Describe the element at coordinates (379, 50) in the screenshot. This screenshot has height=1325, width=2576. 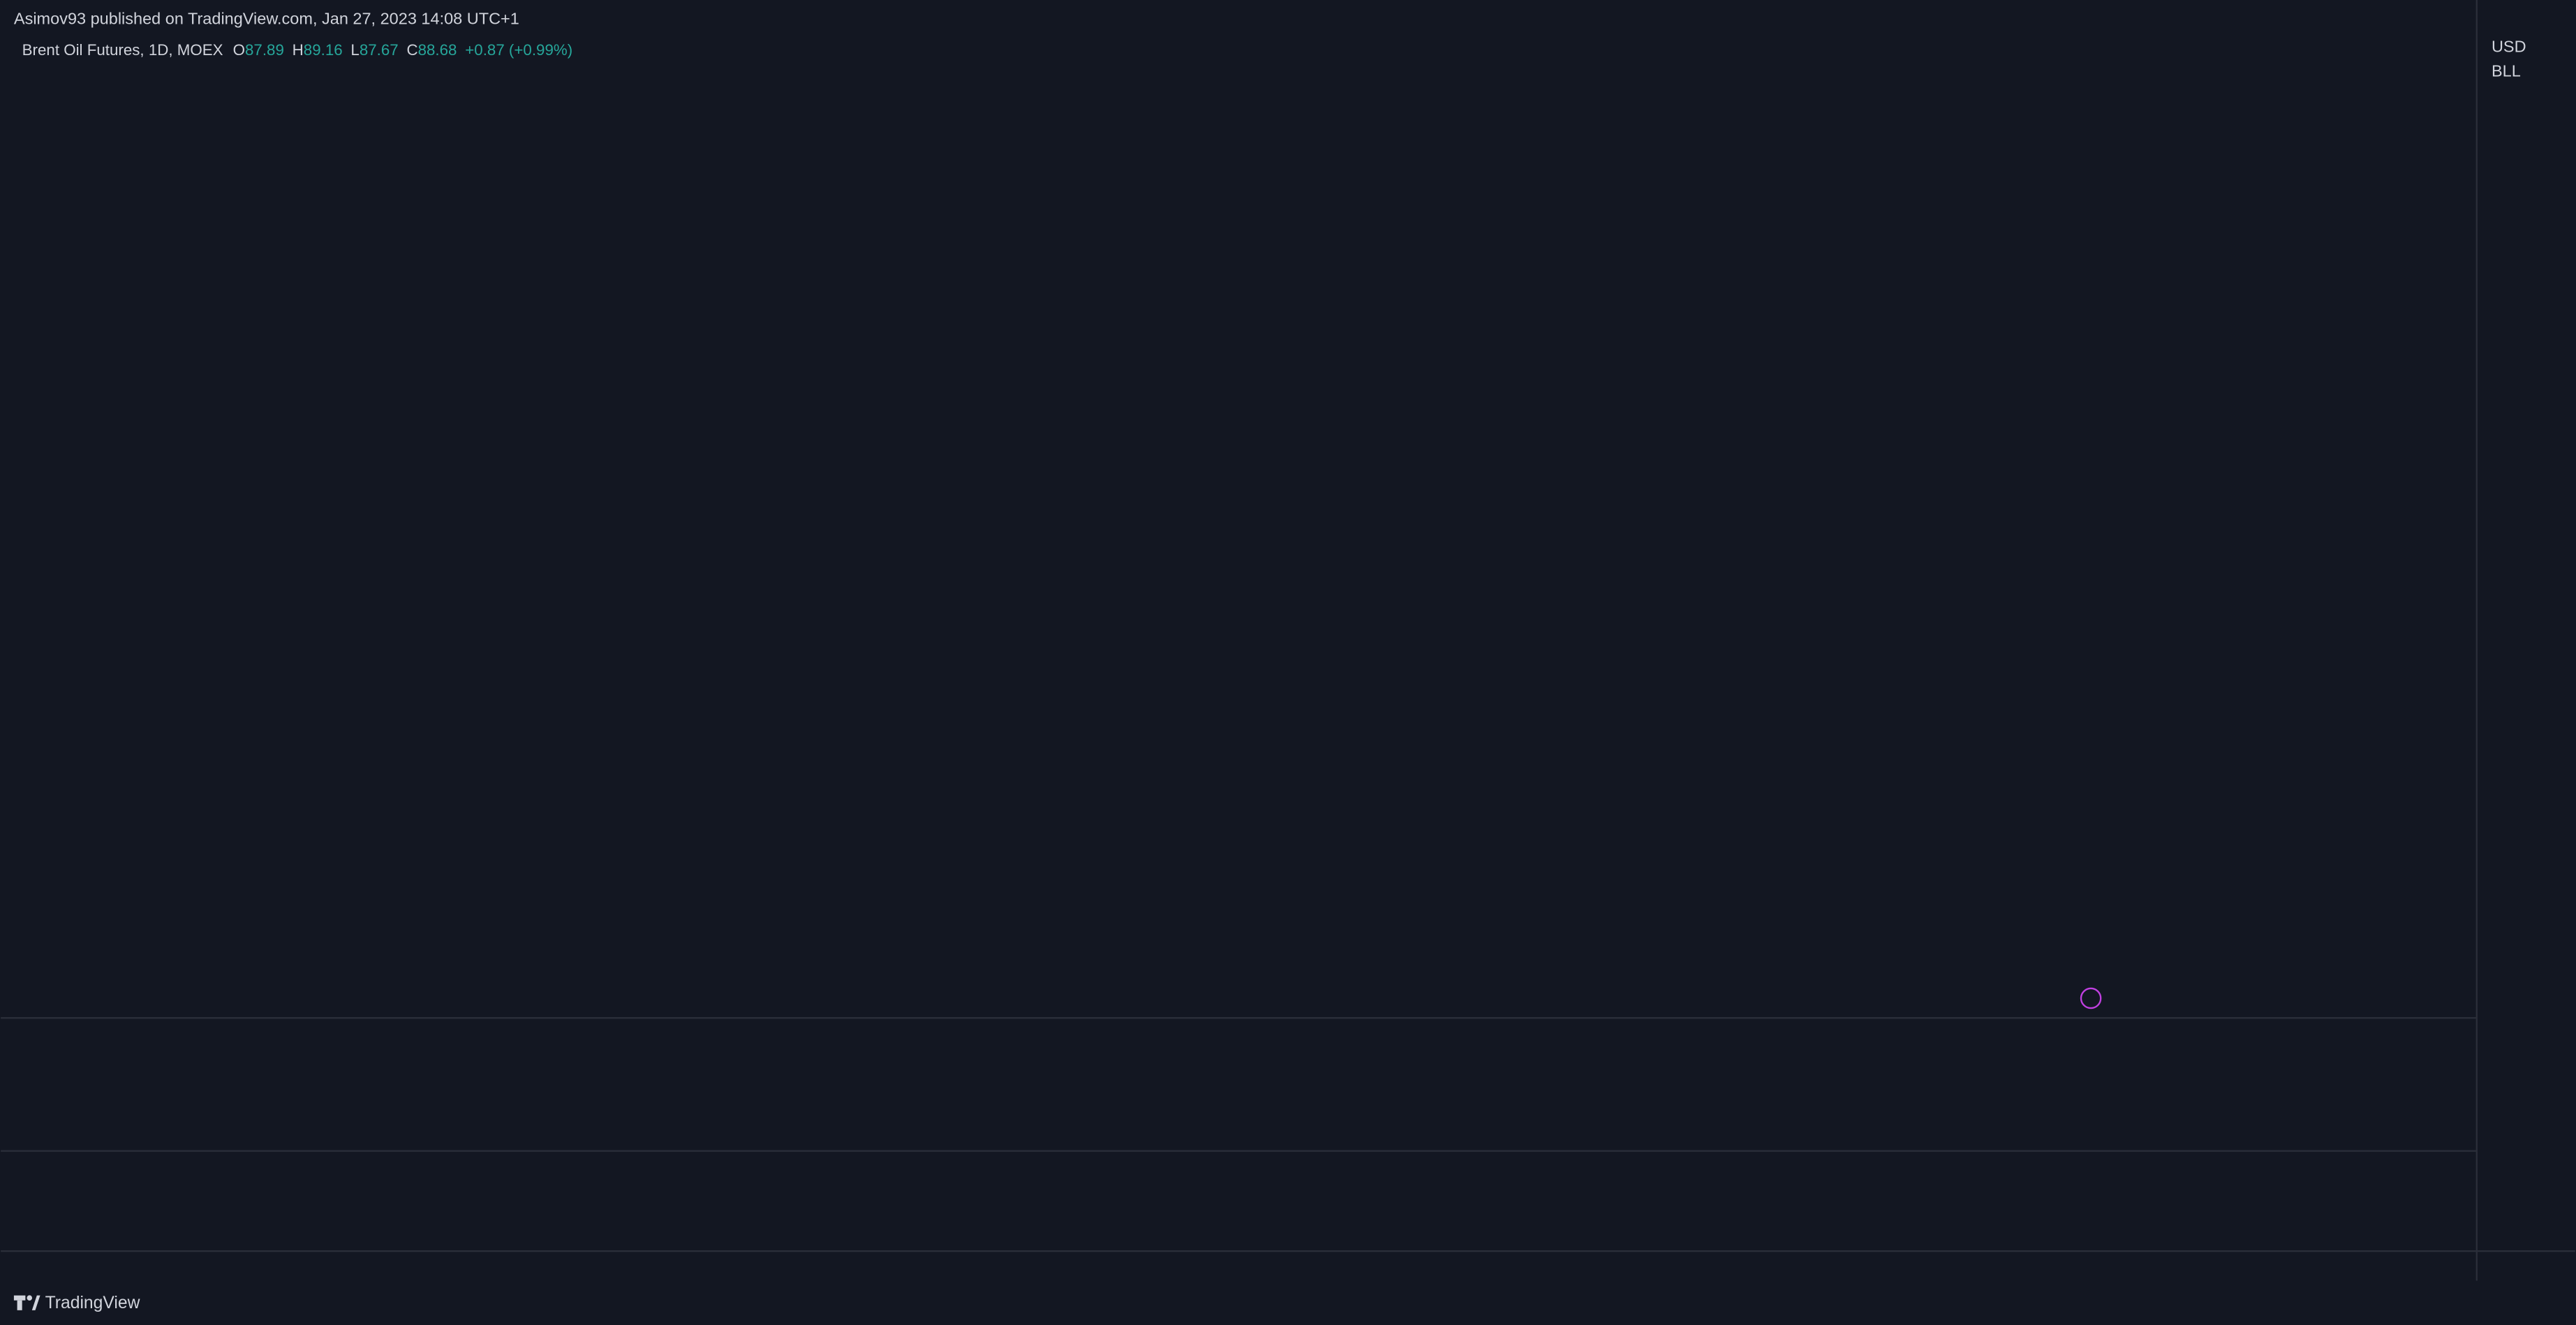
I see `low-value: 87.67` at that location.